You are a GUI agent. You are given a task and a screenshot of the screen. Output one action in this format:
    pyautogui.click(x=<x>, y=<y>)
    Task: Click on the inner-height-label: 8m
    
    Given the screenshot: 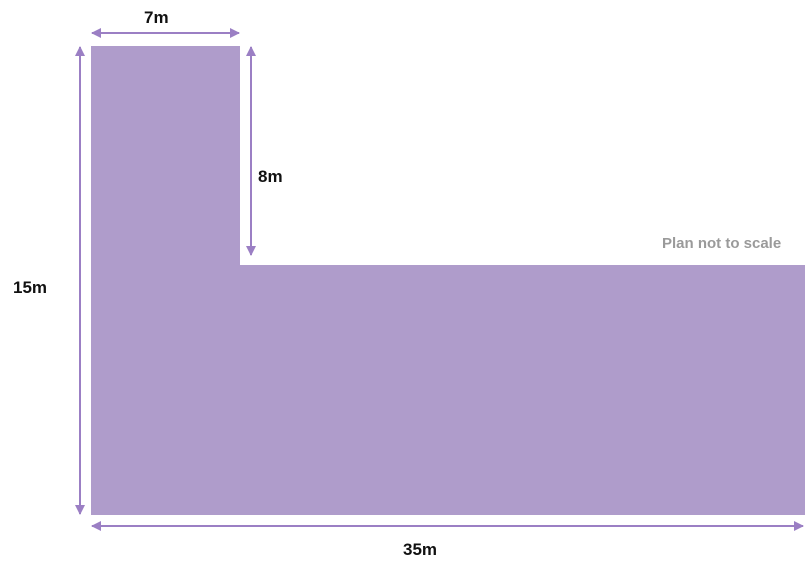 What is the action you would take?
    pyautogui.click(x=270, y=176)
    